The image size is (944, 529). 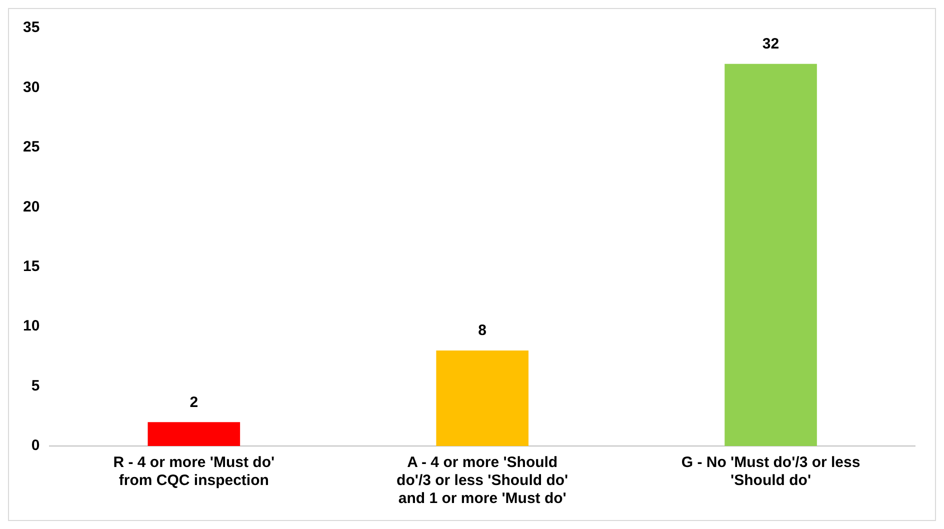 I want to click on y-tick-label: 30, so click(x=31, y=87).